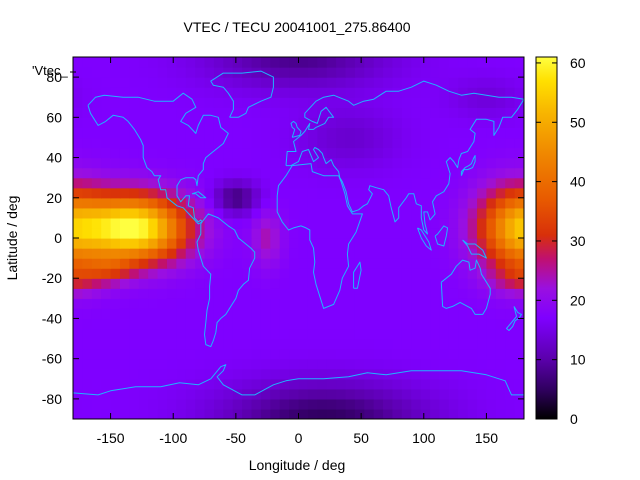  What do you see at coordinates (54, 158) in the screenshot?
I see `y-tick-label: 40` at bounding box center [54, 158].